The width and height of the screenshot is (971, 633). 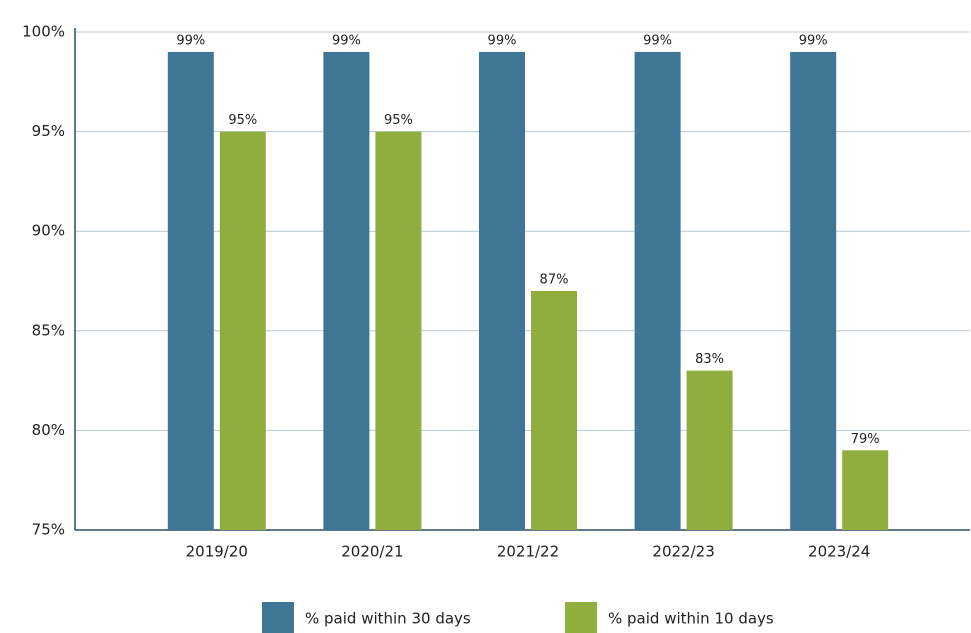 I want to click on y-tick-label: 75%, so click(x=48, y=530).